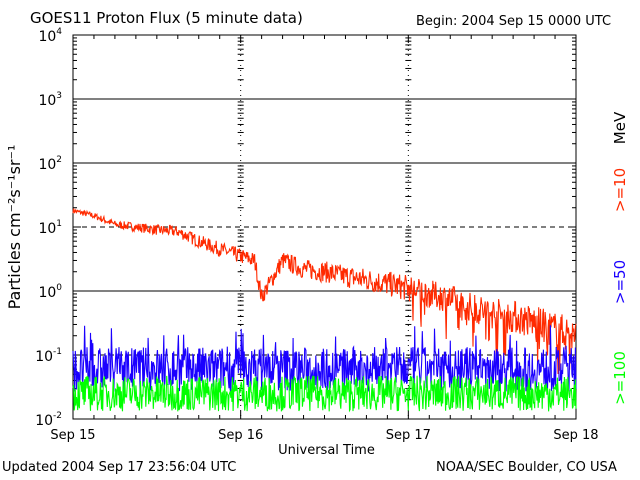  What do you see at coordinates (408, 435) in the screenshot?
I see `x-tick-label: Sep 17` at bounding box center [408, 435].